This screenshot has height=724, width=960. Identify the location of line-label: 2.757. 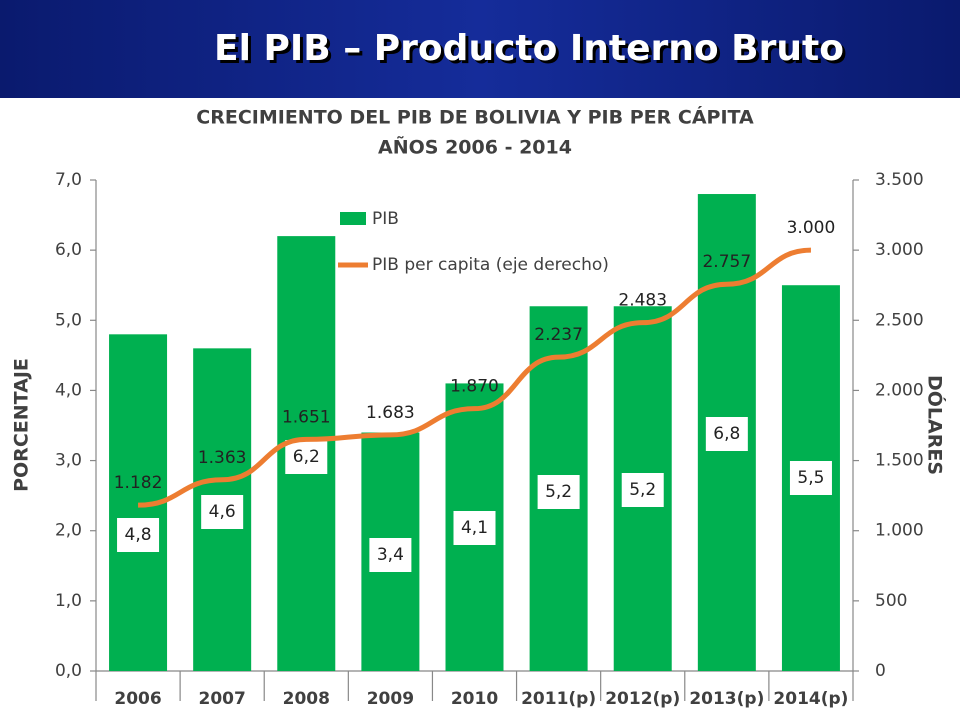
(726, 262).